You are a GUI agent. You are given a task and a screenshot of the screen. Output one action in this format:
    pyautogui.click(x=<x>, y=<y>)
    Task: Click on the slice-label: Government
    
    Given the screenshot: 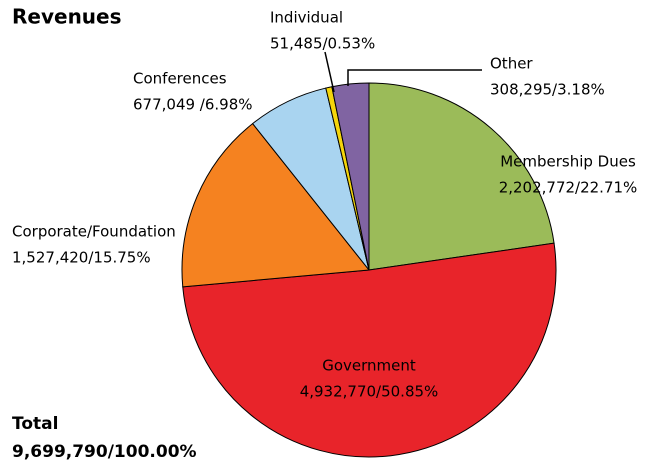 What is the action you would take?
    pyautogui.click(x=369, y=366)
    